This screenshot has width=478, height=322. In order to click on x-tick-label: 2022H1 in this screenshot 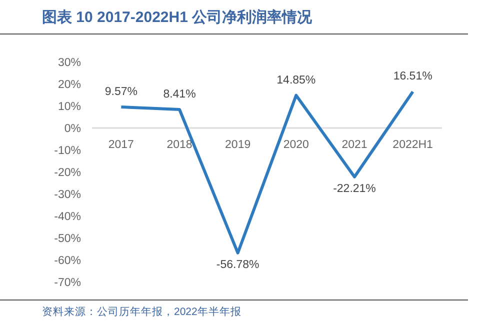, I will do `click(412, 145)`.